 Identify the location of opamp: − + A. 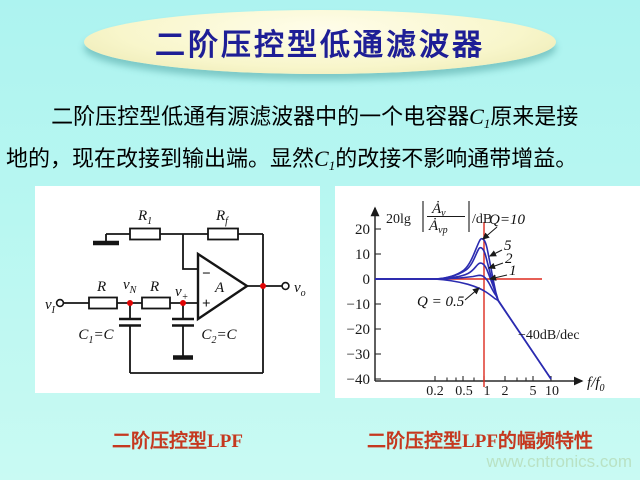
(223, 286).